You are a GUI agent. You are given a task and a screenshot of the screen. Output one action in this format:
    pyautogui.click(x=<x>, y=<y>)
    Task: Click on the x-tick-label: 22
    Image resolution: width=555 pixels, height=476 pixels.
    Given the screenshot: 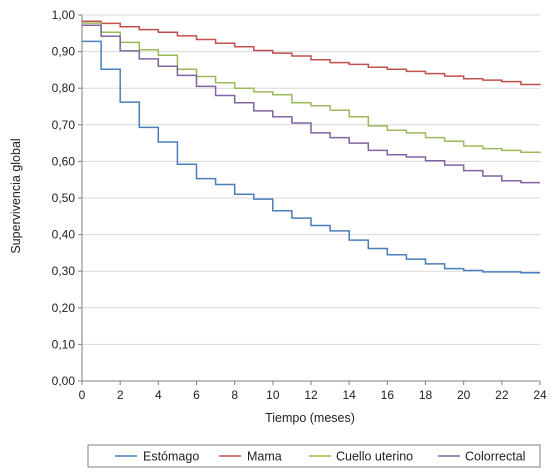 What is the action you would take?
    pyautogui.click(x=502, y=395)
    